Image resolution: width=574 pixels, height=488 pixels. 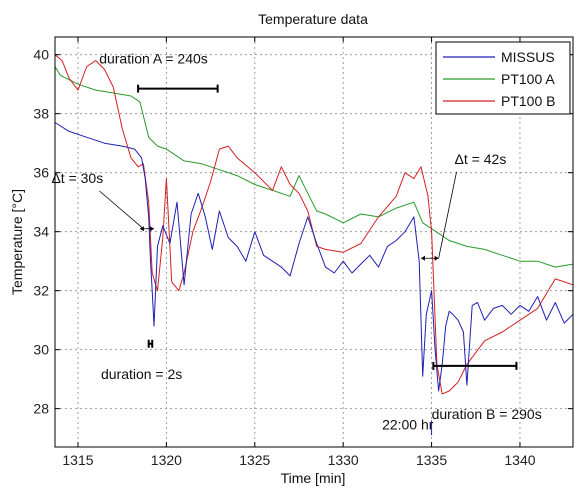 What do you see at coordinates (436, 258) in the screenshot?
I see `delta-t-42-arrow-right` at bounding box center [436, 258].